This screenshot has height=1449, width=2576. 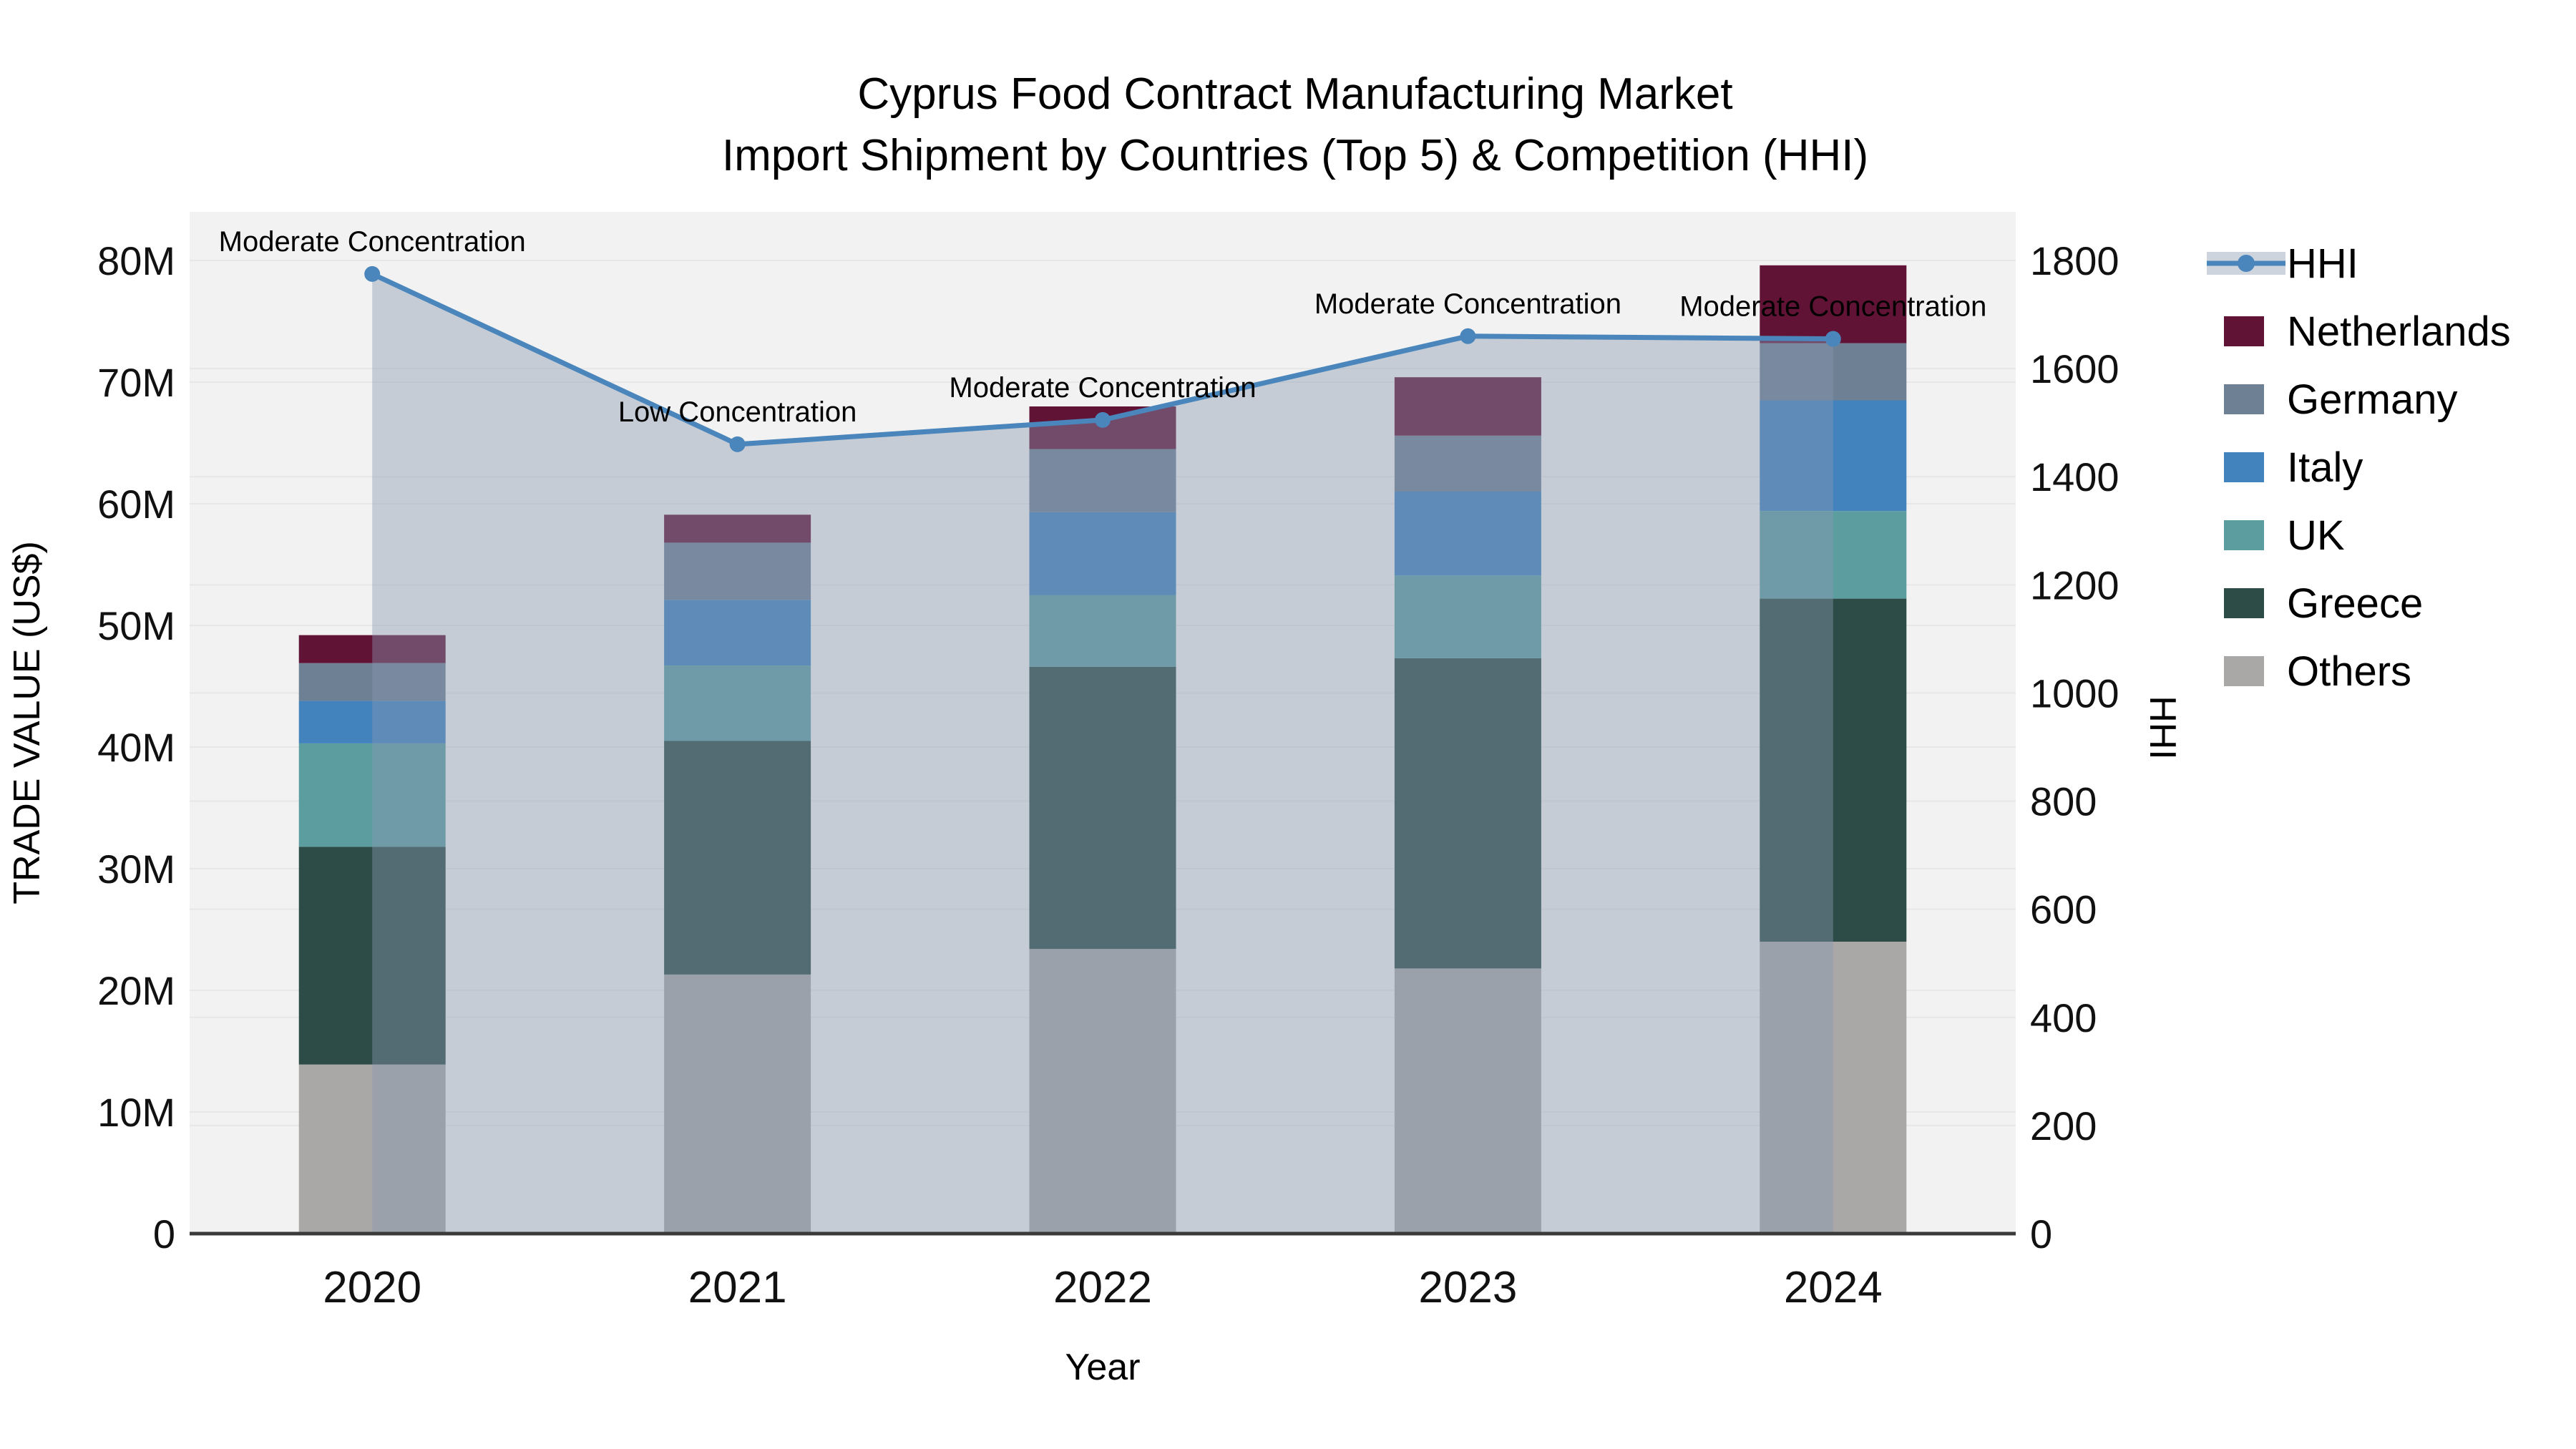 I want to click on bar-segment-netherlands-2023, so click(x=1467, y=407).